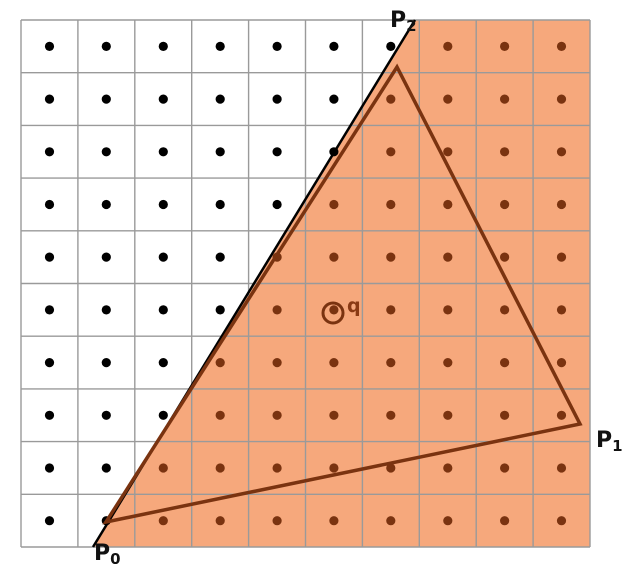 The image size is (630, 576). What do you see at coordinates (107, 554) in the screenshot?
I see `vertex-label-p0: P0` at bounding box center [107, 554].